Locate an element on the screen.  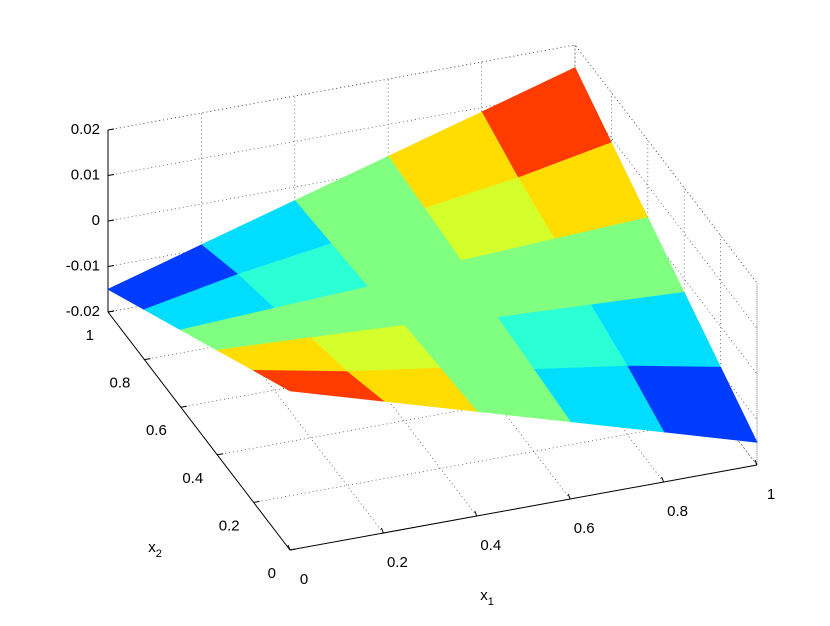
x-axis-label: x1 is located at coordinates (487, 597).